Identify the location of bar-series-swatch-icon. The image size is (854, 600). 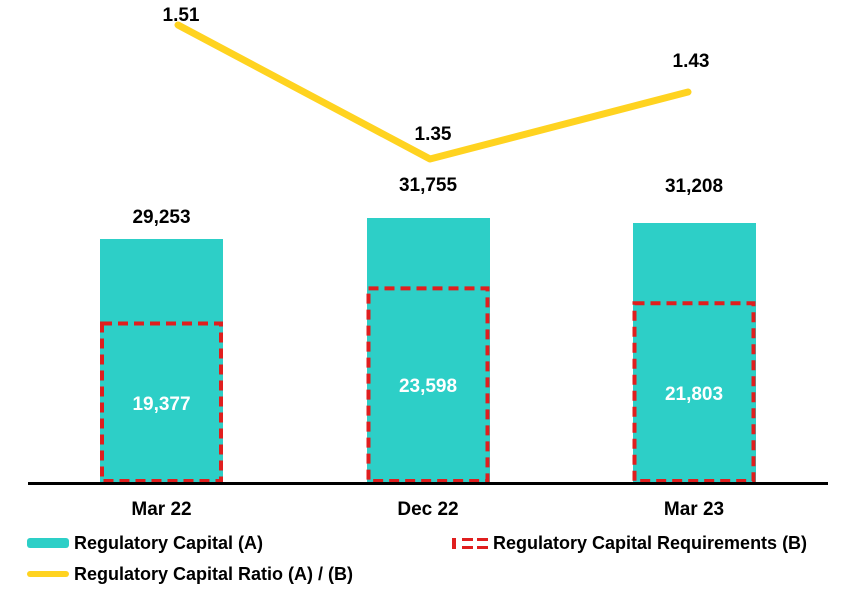
(48, 543).